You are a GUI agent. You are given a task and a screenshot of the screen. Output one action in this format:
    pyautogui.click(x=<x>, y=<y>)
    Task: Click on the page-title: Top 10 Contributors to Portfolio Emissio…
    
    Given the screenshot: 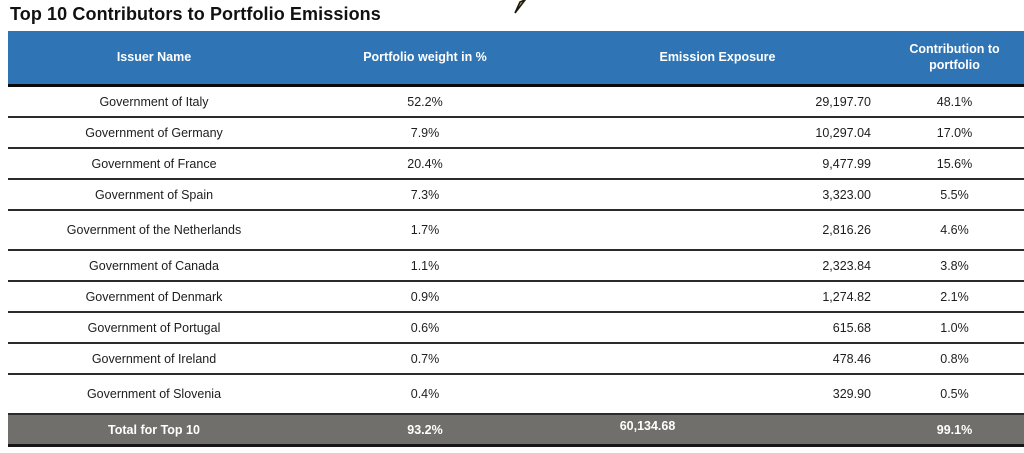 What is the action you would take?
    pyautogui.click(x=195, y=14)
    